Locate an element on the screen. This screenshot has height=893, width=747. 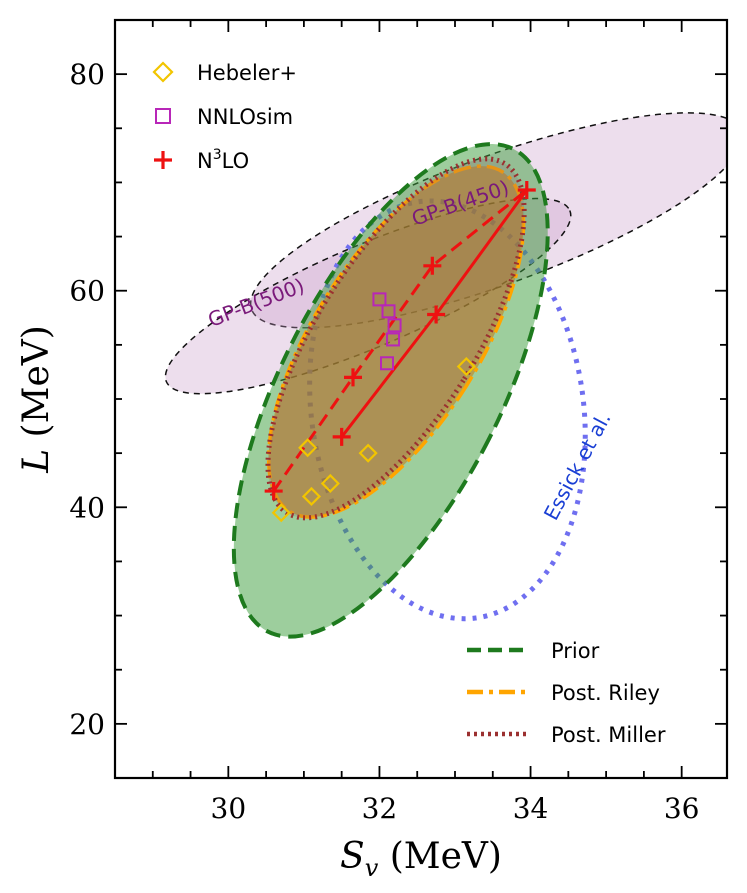
legend-label: NNLOsim is located at coordinates (245, 117).